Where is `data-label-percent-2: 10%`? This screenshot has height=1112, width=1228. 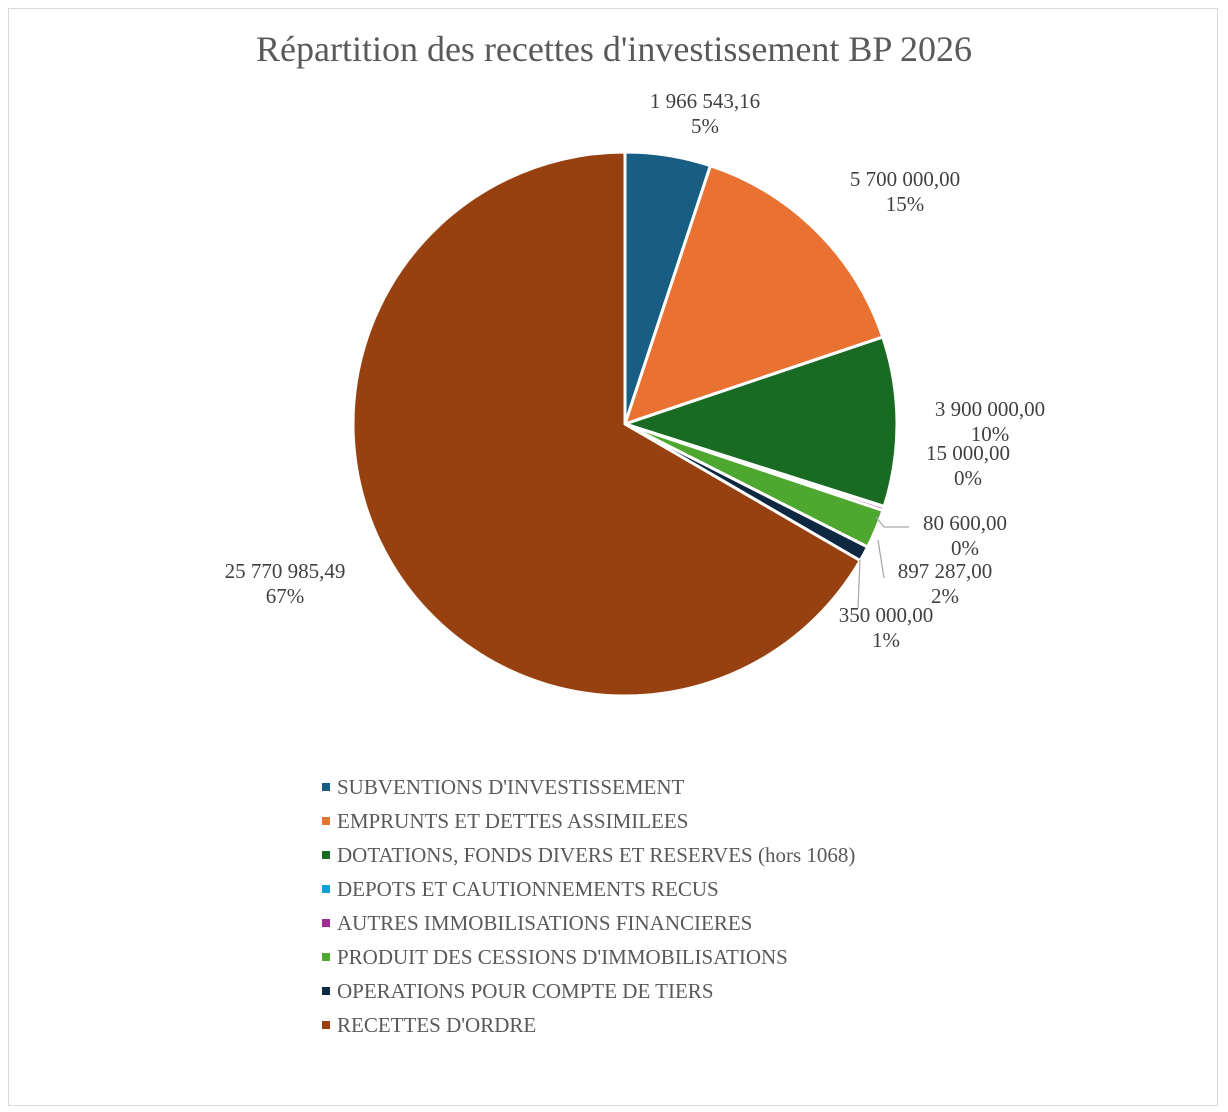 data-label-percent-2: 10% is located at coordinates (990, 434).